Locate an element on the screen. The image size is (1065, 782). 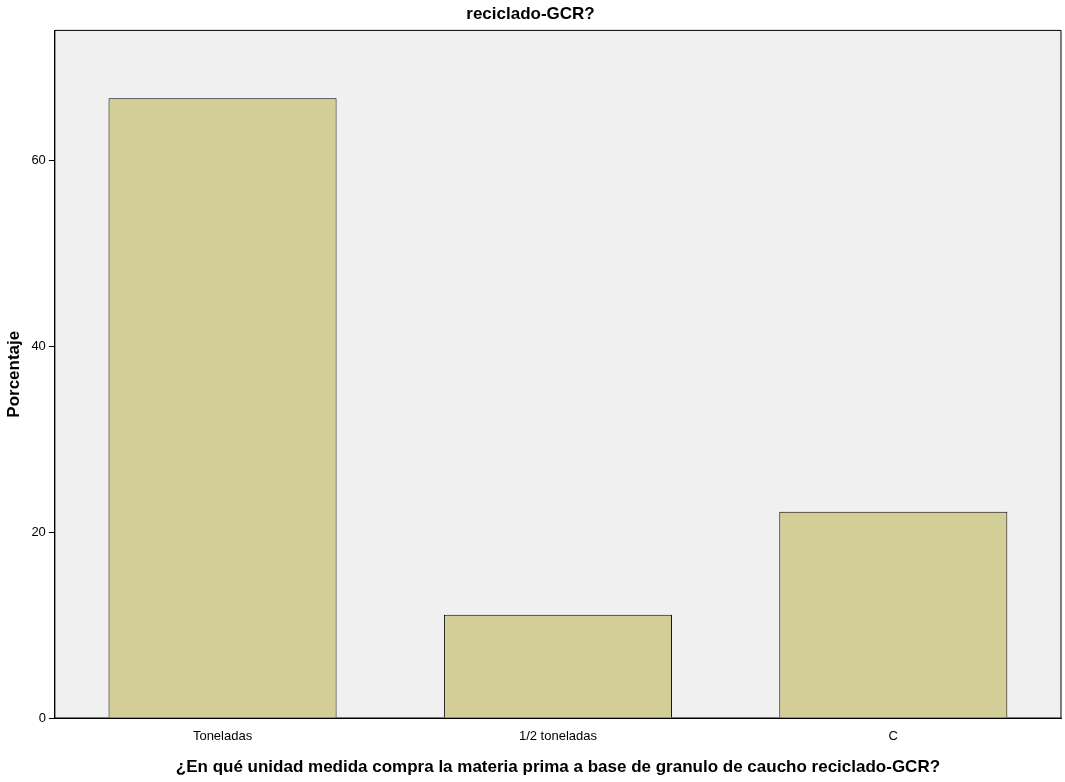
y-tick-label: 0 is located at coordinates (42, 717).